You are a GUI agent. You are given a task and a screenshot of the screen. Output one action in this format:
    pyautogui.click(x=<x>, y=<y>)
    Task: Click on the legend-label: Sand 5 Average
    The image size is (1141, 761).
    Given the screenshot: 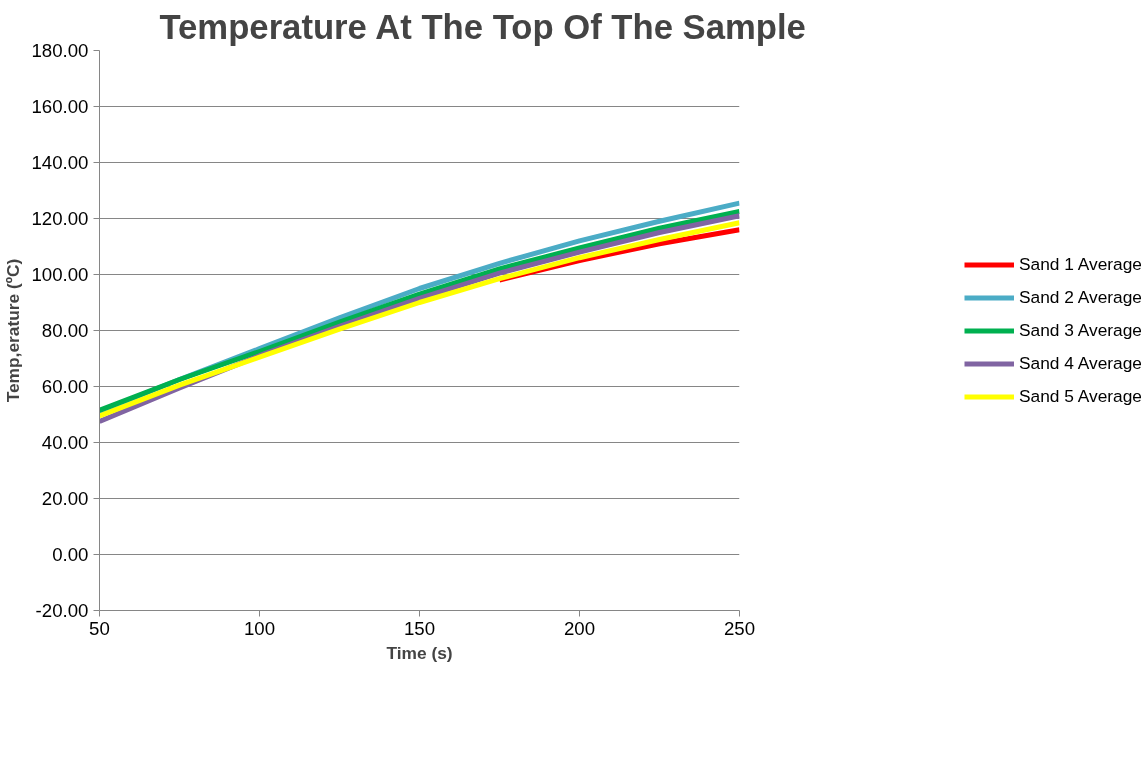 What is the action you would take?
    pyautogui.click(x=1079, y=396)
    